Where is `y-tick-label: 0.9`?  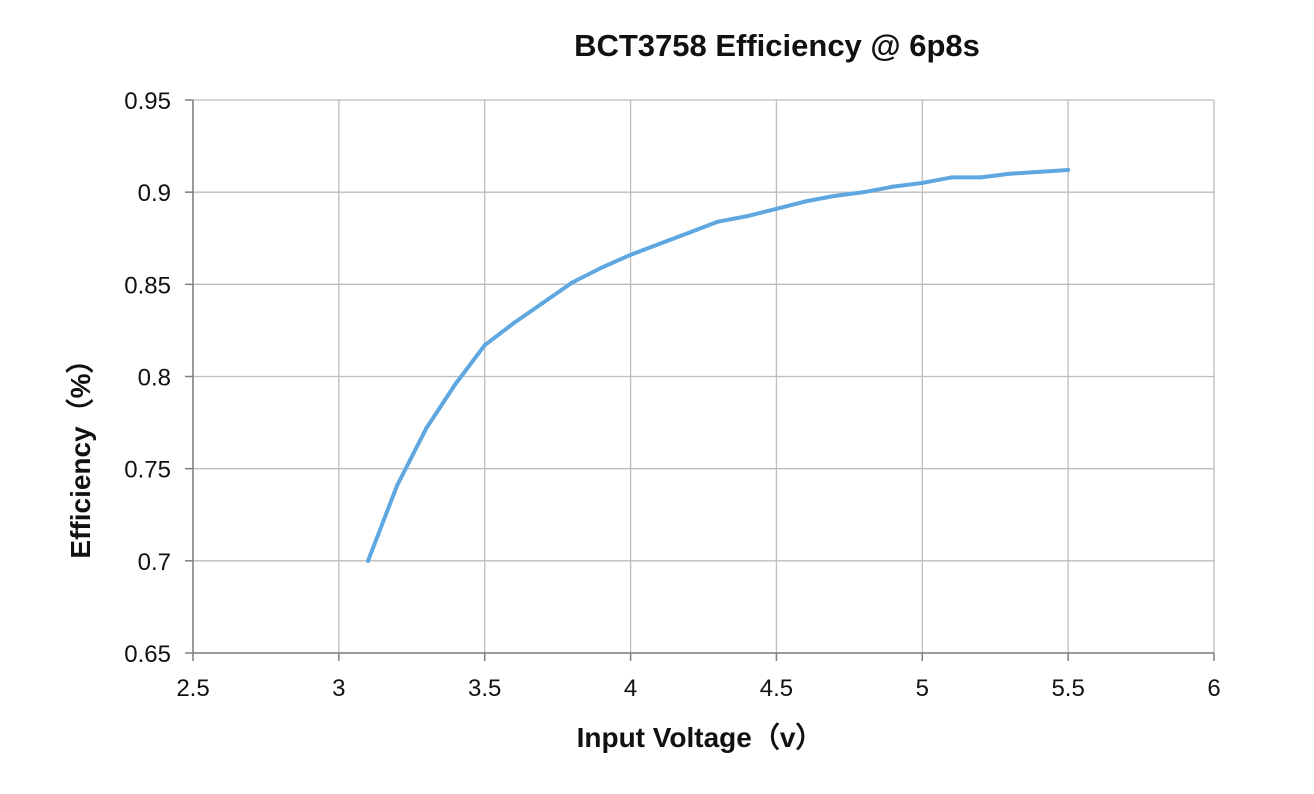 y-tick-label: 0.9 is located at coordinates (154, 193).